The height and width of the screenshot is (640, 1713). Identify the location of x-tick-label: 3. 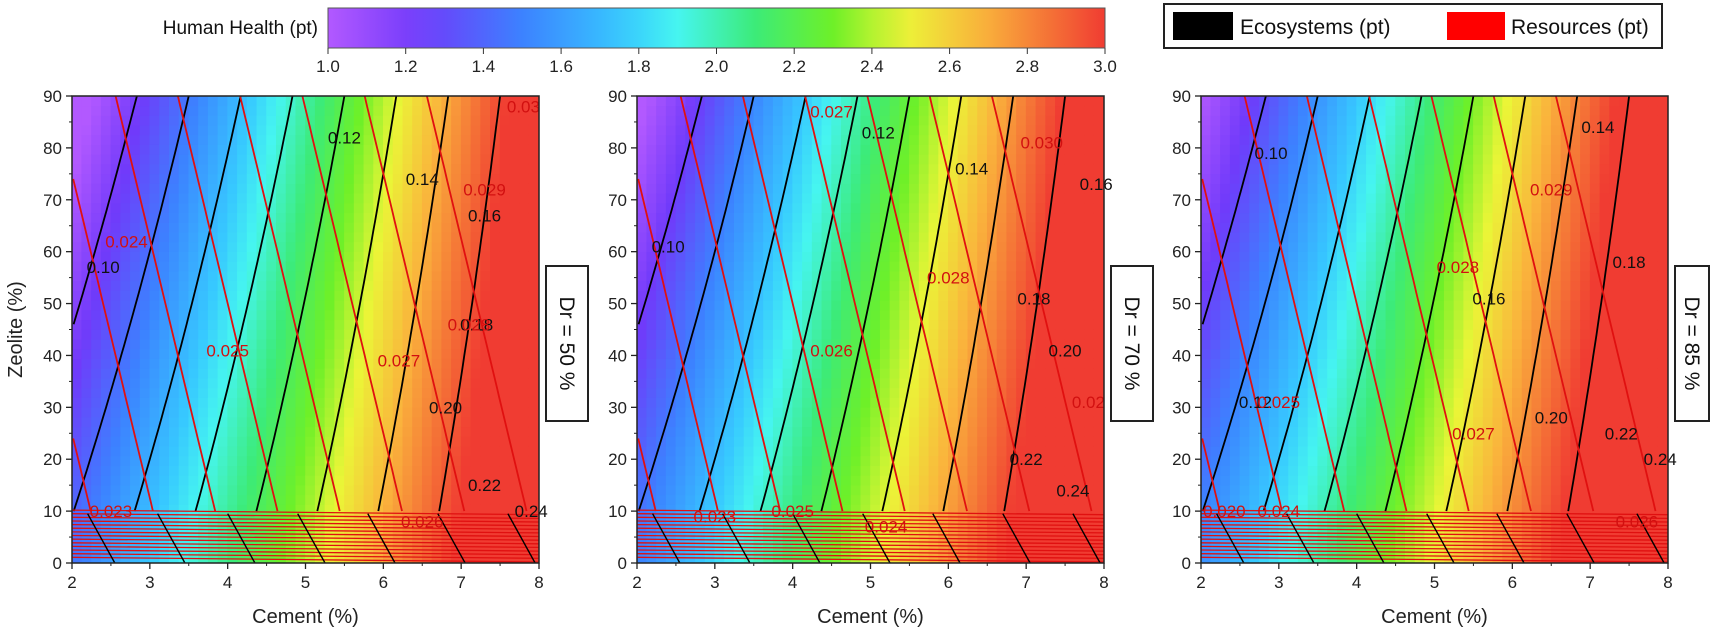
(714, 582).